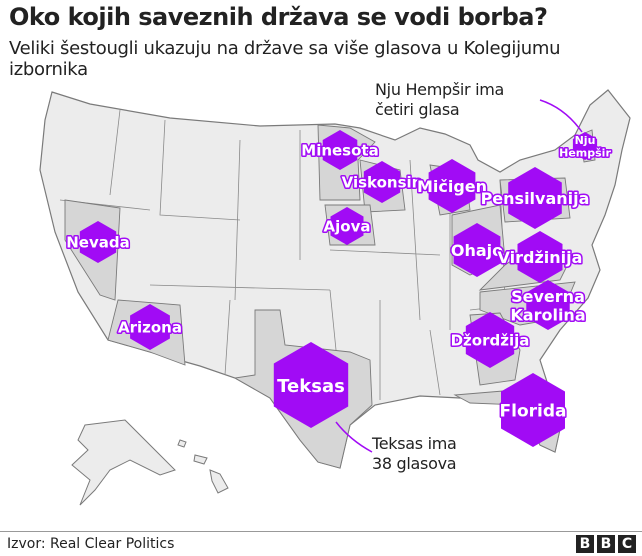 This screenshot has height=556, width=642. What do you see at coordinates (585, 140) in the screenshot?
I see `state-label-nju-hempsir: Nju` at bounding box center [585, 140].